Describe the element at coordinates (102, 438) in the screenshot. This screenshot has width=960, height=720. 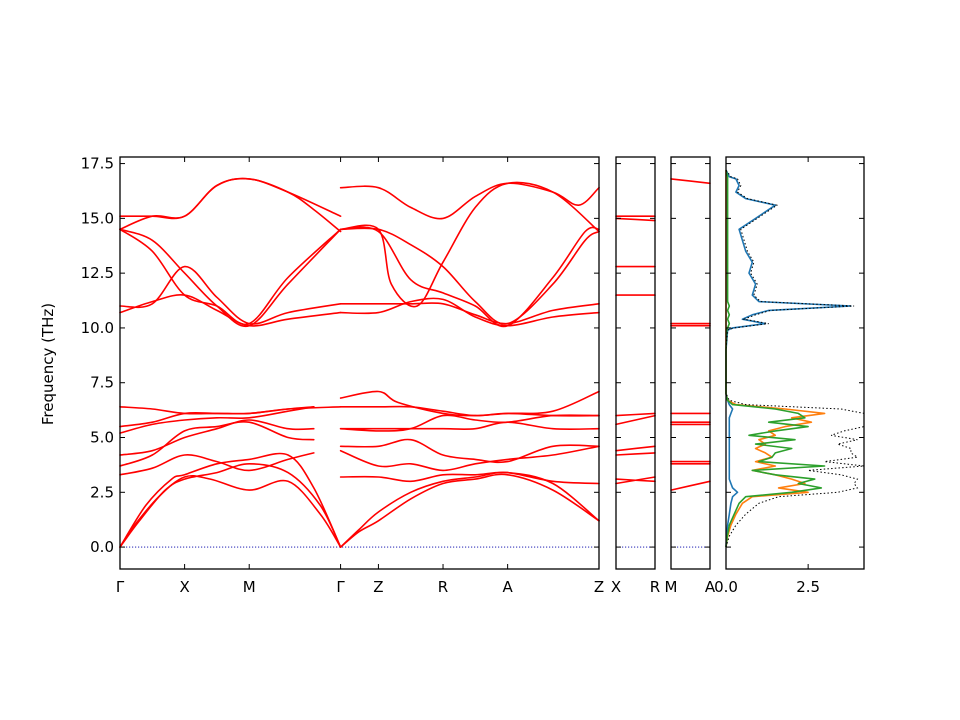
I see `y-tick-label: 5.0` at that location.